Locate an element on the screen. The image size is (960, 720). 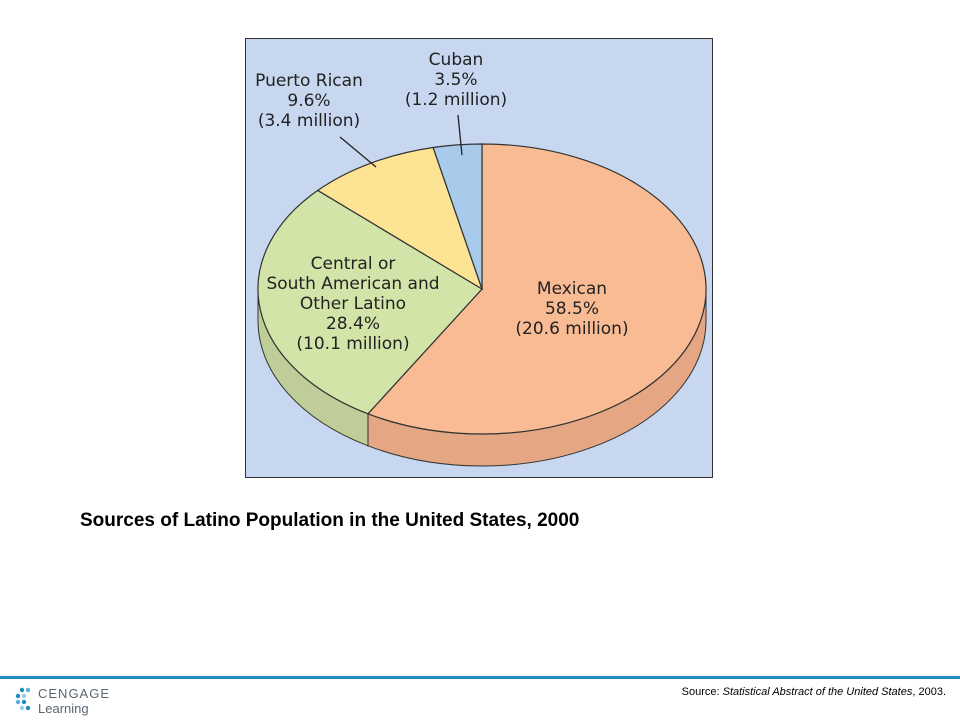
slice-mexican is located at coordinates (536, 289).